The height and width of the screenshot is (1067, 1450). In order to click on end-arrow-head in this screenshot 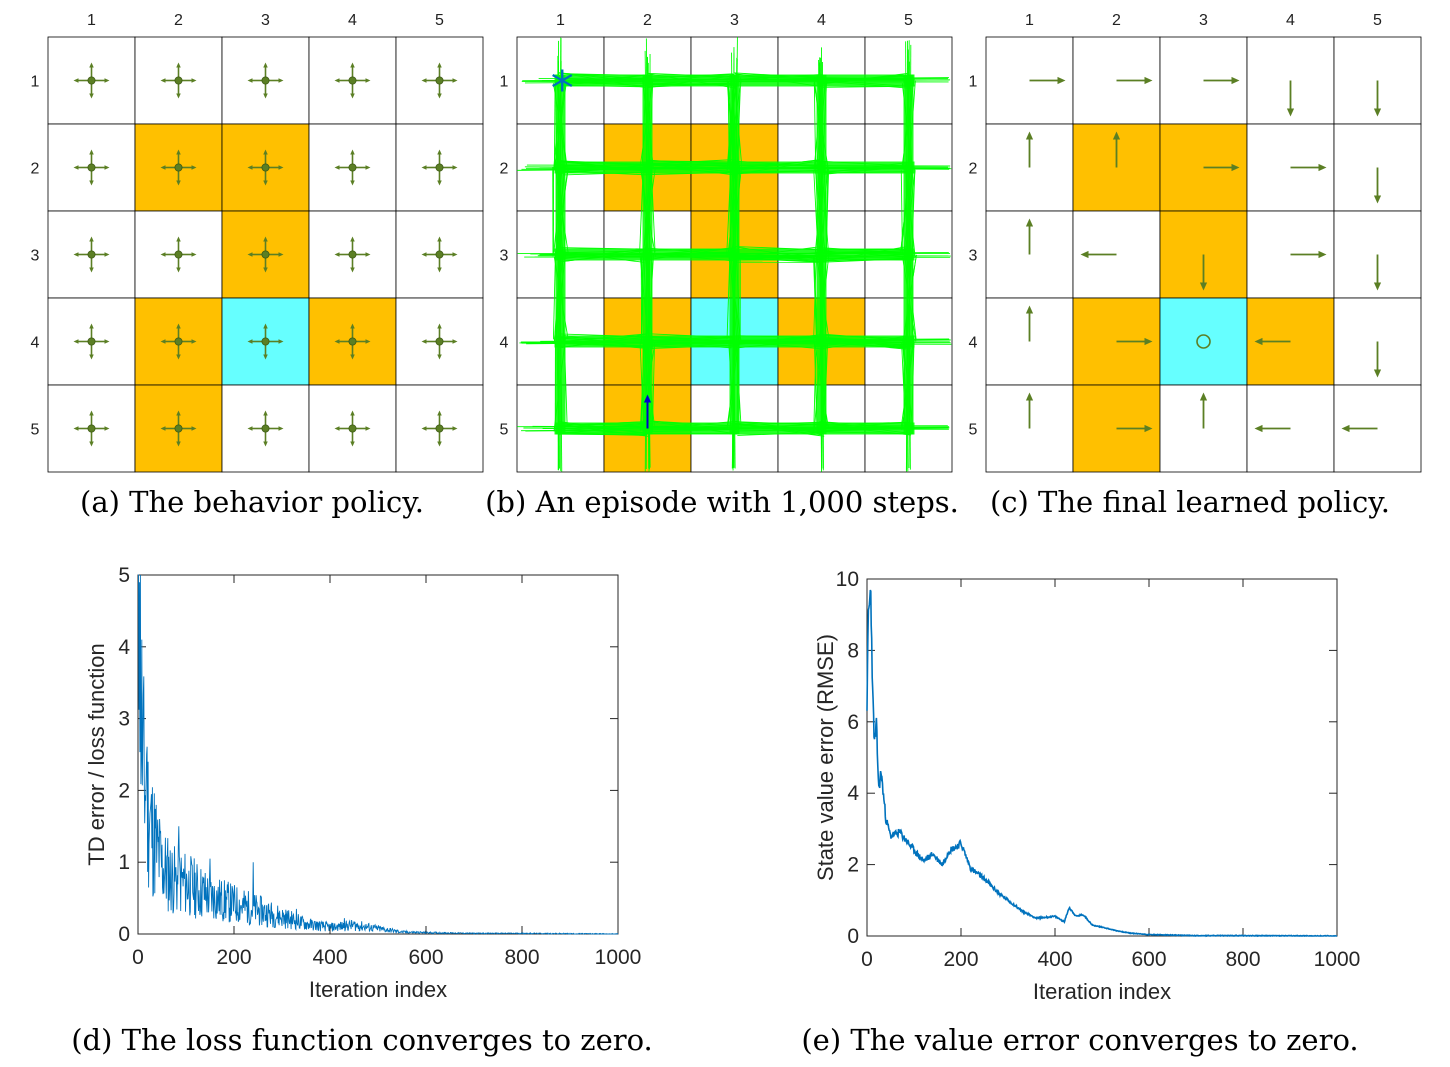, I will do `click(647, 398)`.